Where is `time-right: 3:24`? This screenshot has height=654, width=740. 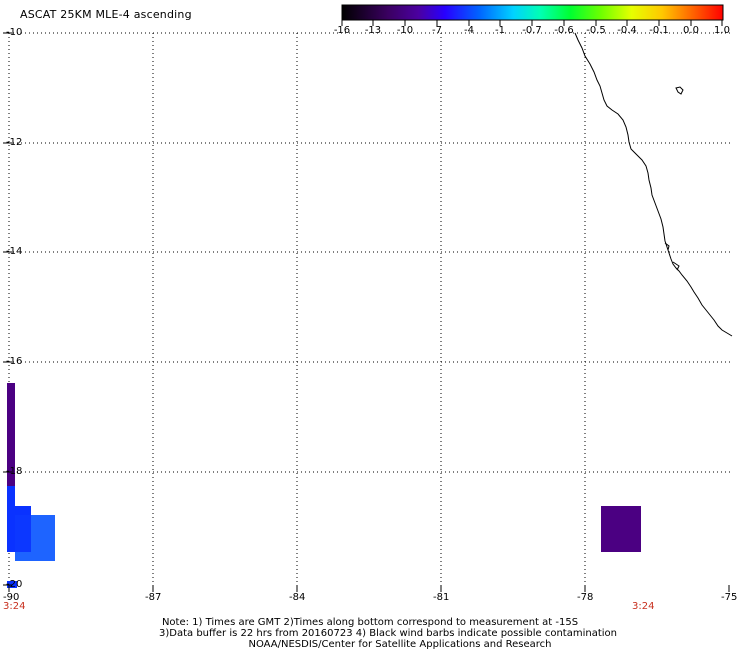 time-right: 3:24 is located at coordinates (643, 606).